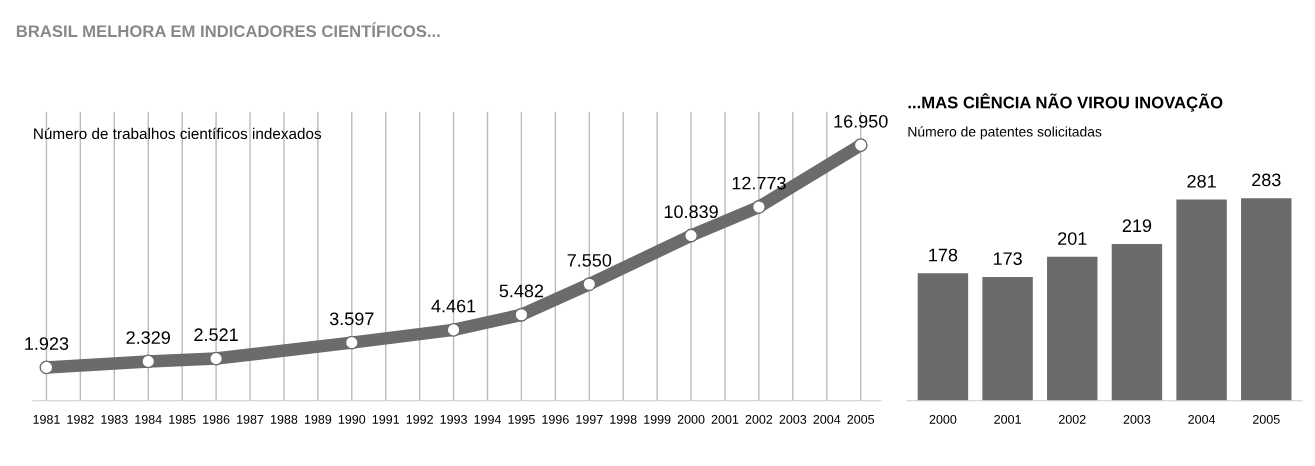  I want to click on data-label: 7.550, so click(589, 260).